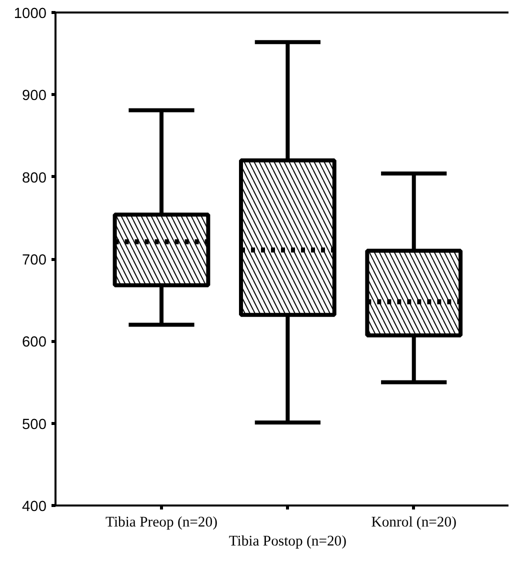 The image size is (518, 565). Describe the element at coordinates (34, 342) in the screenshot. I see `y-tick-label: 600` at that location.